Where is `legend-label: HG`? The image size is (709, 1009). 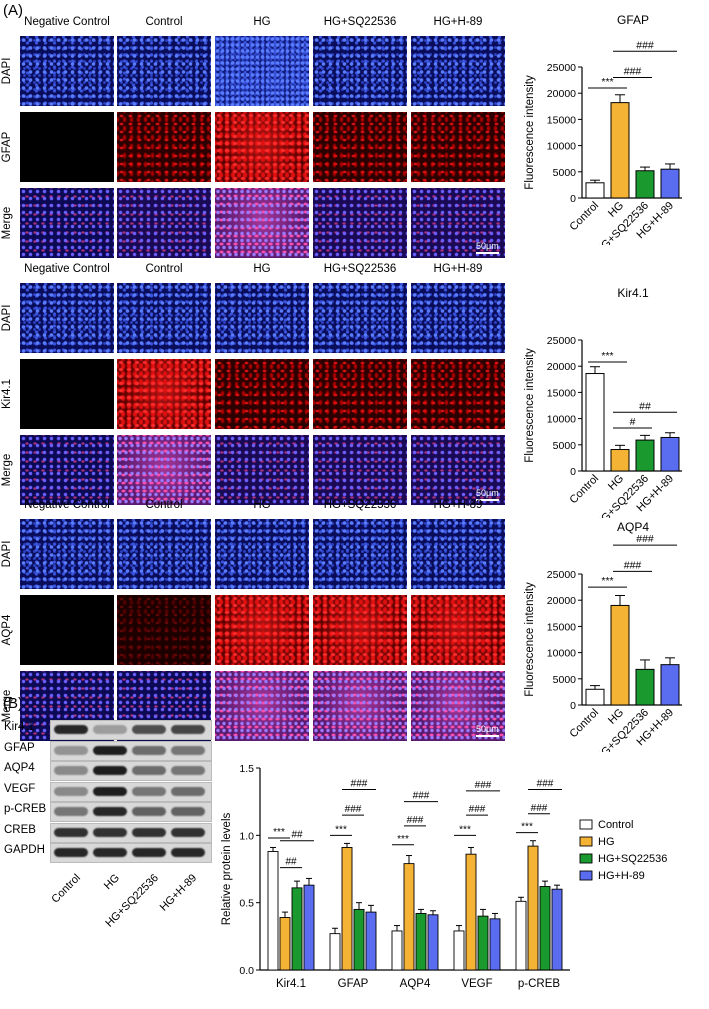 legend-label: HG is located at coordinates (606, 842).